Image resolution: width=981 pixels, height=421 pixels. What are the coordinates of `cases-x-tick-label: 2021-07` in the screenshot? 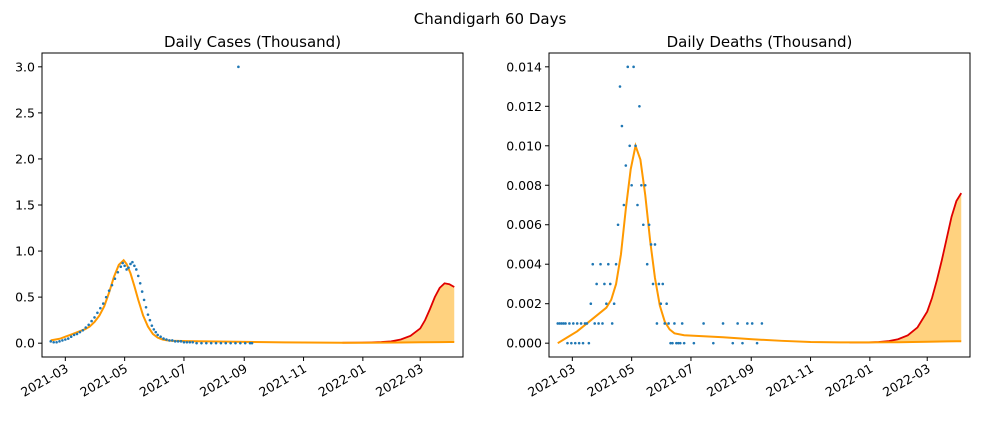 It's located at (163, 380).